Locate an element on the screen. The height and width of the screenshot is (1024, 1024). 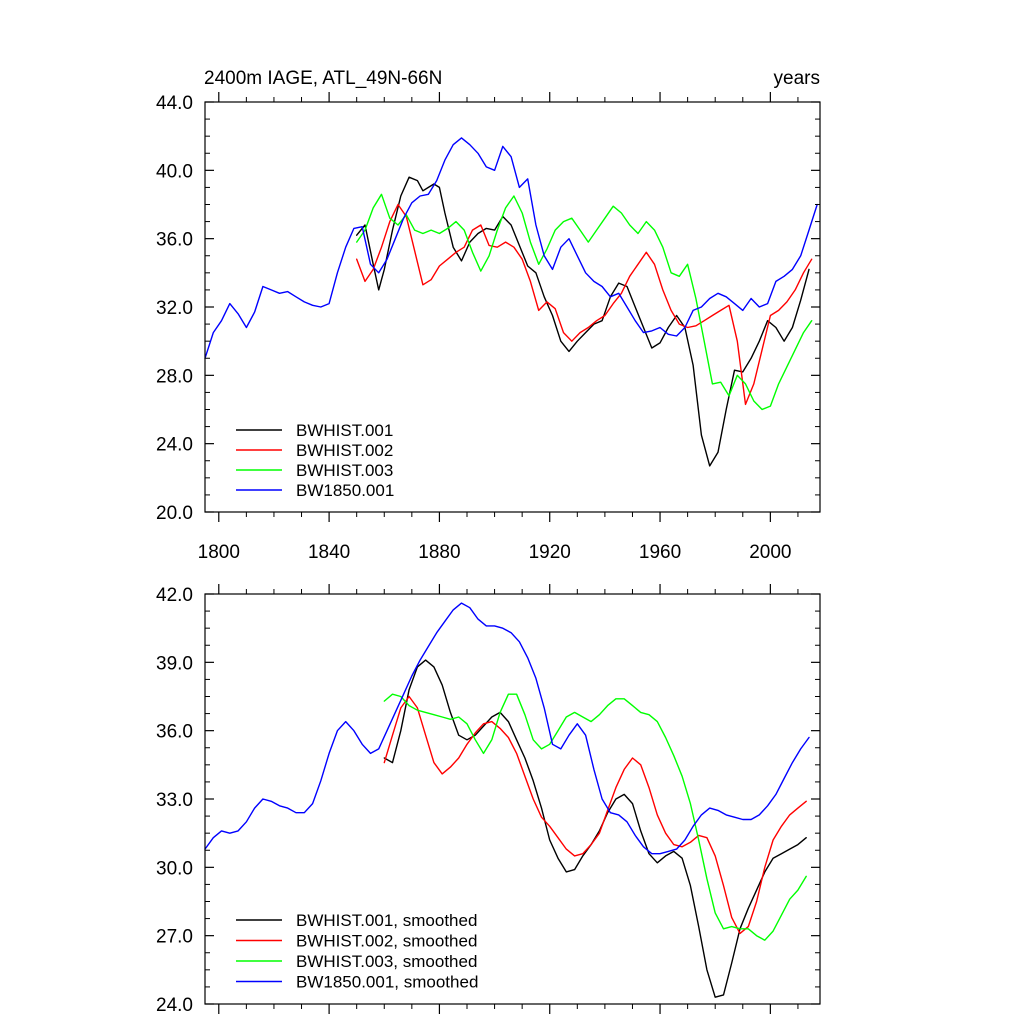
x-tick-label: 1840 is located at coordinates (329, 552).